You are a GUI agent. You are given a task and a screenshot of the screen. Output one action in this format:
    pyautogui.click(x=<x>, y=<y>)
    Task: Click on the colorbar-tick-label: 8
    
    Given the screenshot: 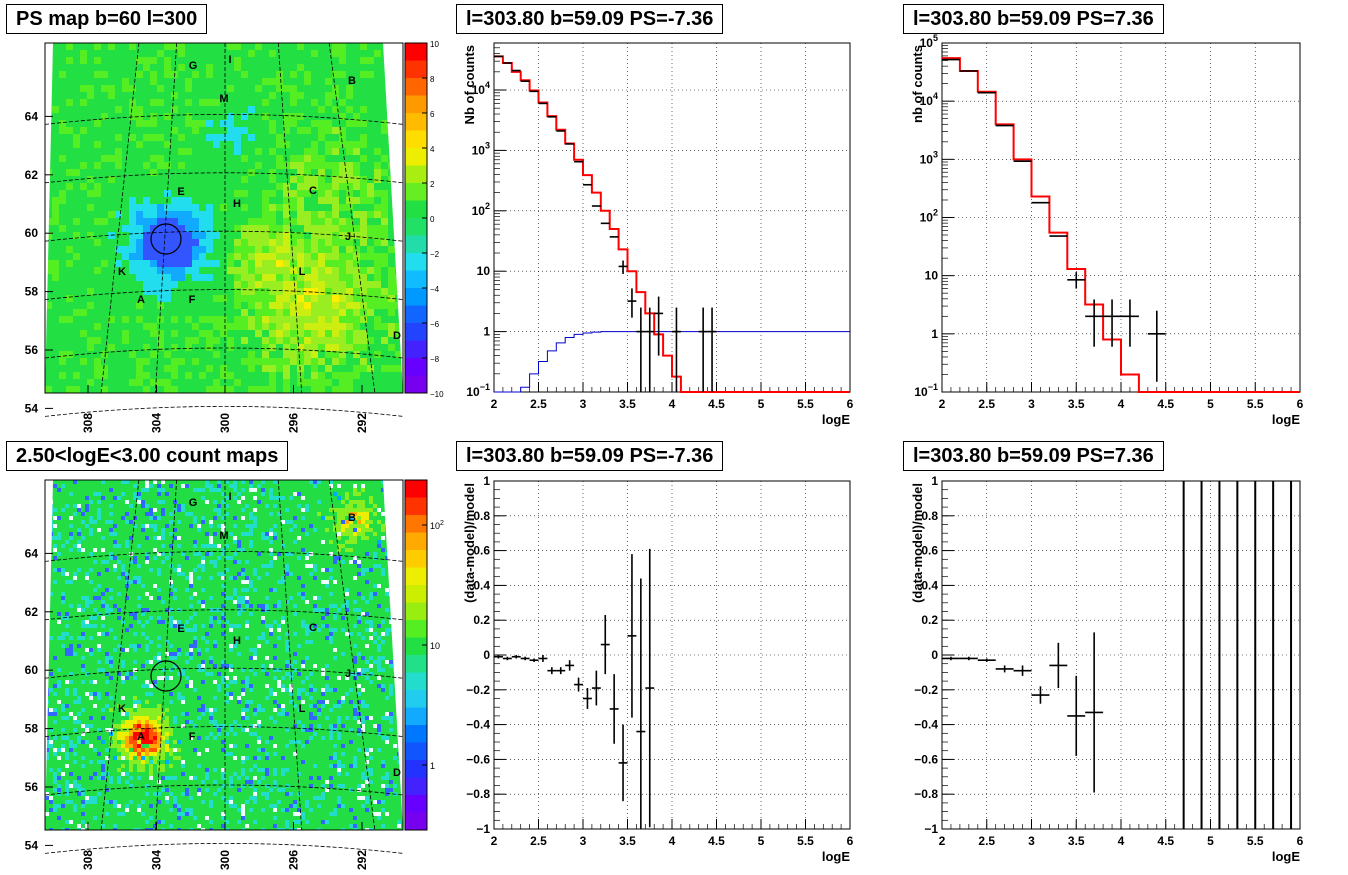 What is the action you would take?
    pyautogui.click(x=432, y=79)
    